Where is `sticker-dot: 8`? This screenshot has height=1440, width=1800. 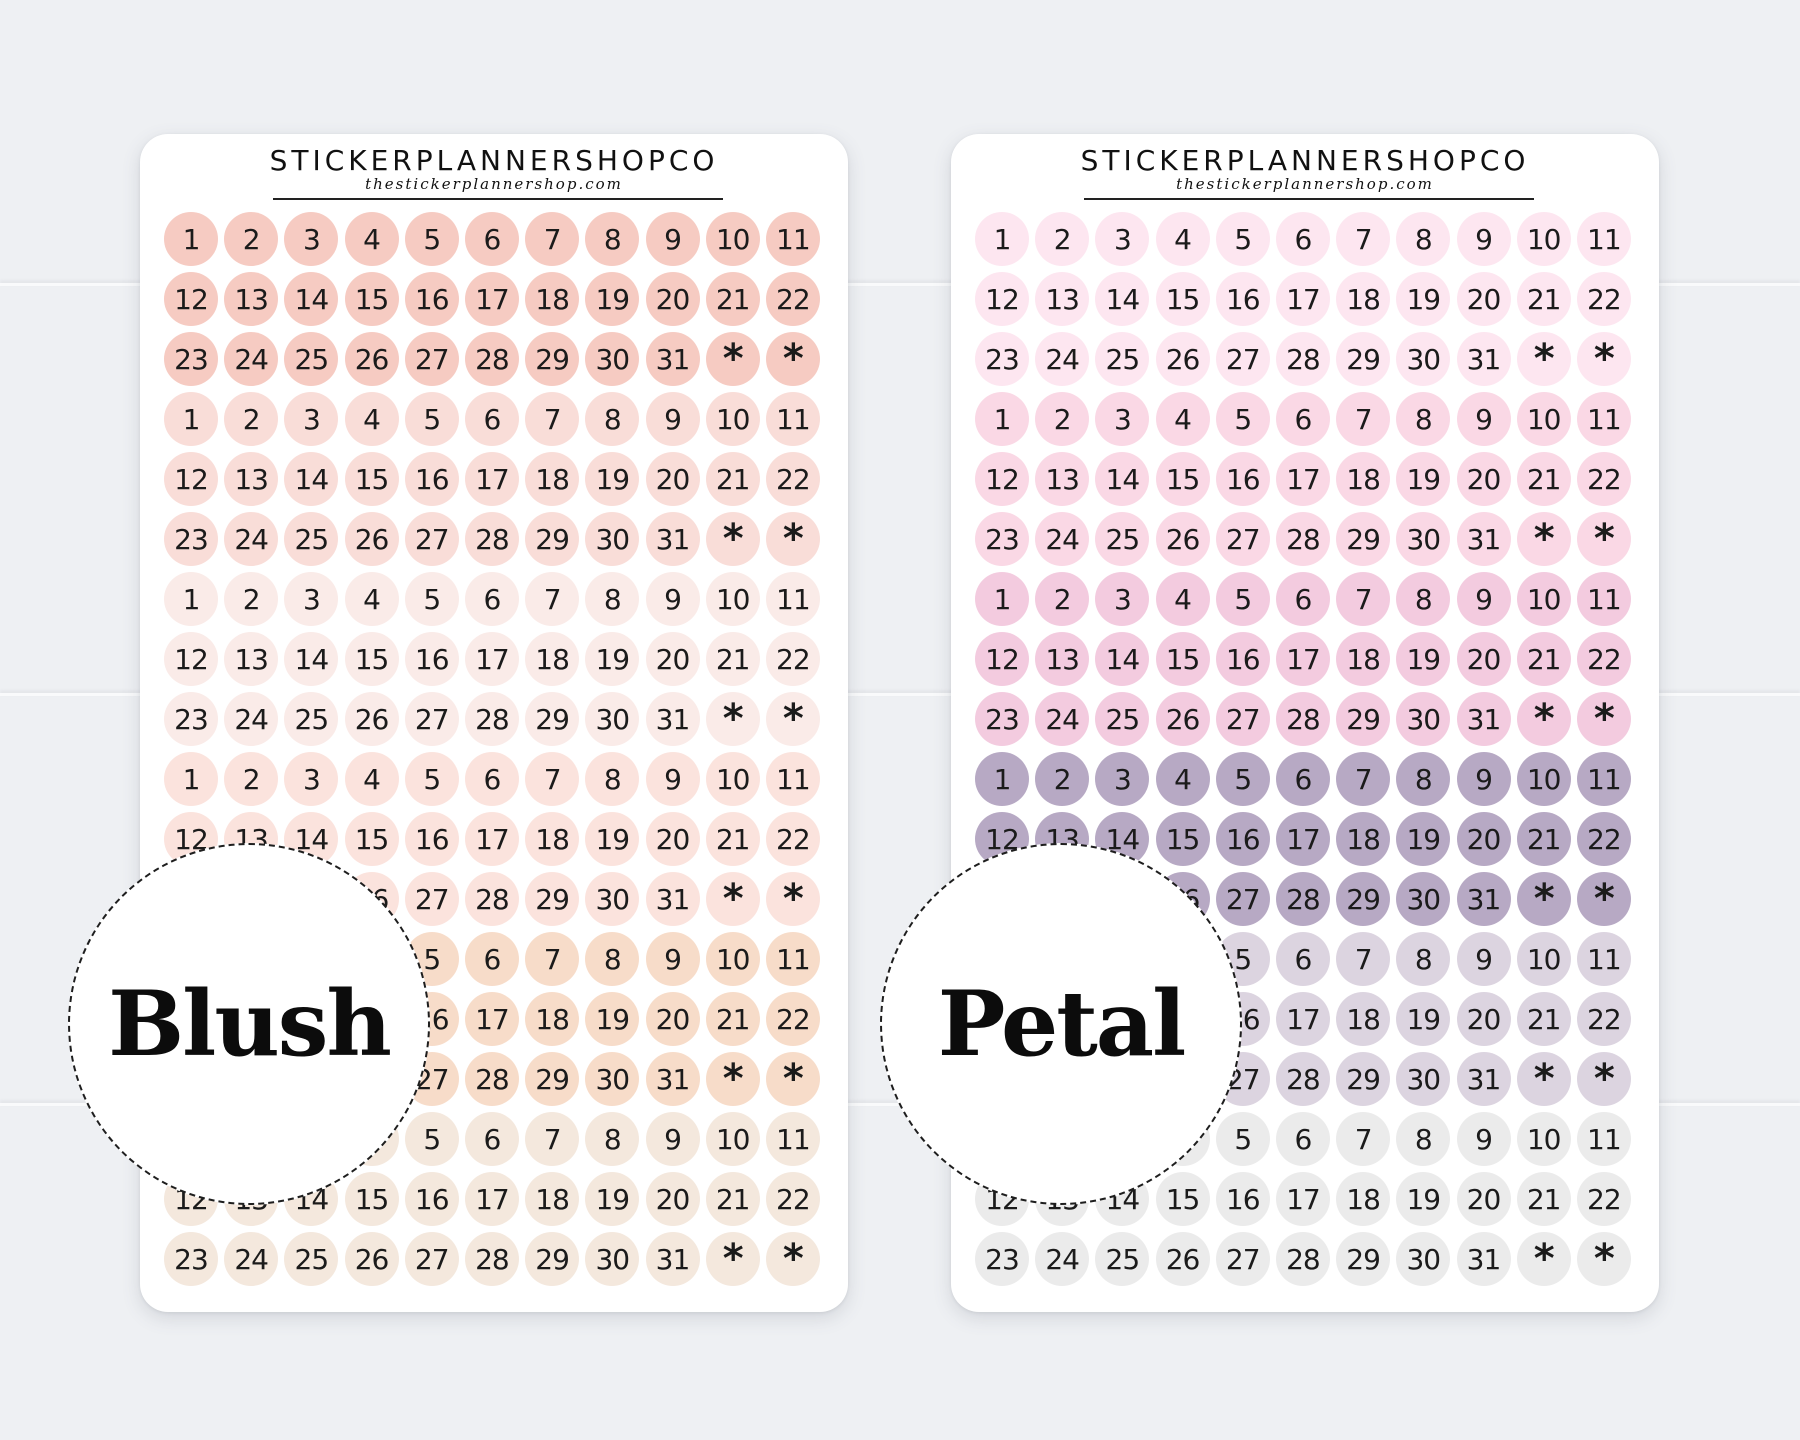
sticker-dot: 8 is located at coordinates (612, 779).